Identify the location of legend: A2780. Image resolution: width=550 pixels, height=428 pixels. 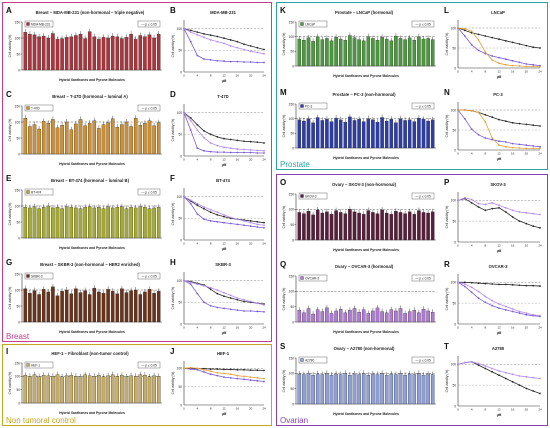
(313, 360).